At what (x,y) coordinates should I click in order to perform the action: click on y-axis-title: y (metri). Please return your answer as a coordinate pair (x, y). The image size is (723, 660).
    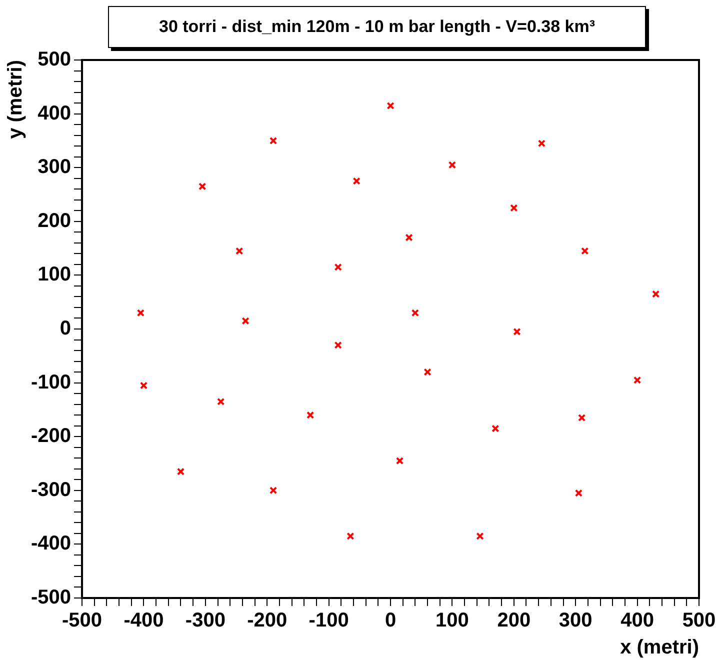
    Looking at the image, I should click on (15, 99).